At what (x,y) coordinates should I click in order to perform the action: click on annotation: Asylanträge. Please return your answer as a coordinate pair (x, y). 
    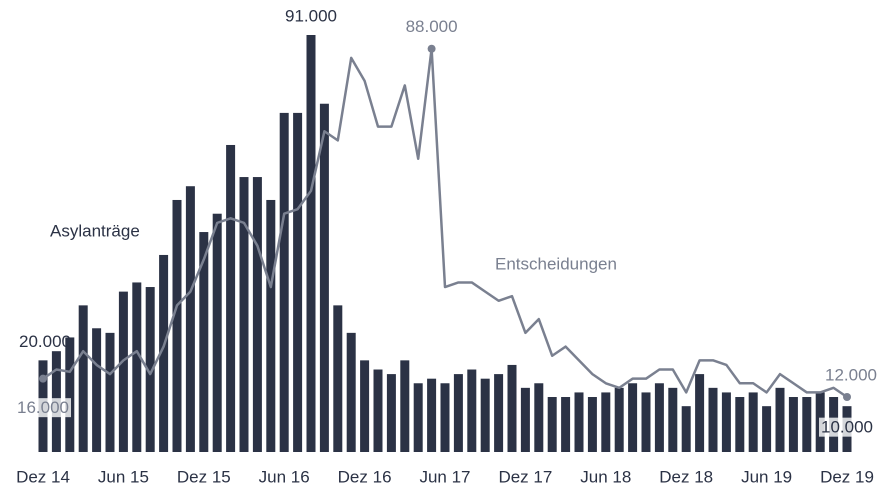
    Looking at the image, I should click on (95, 230).